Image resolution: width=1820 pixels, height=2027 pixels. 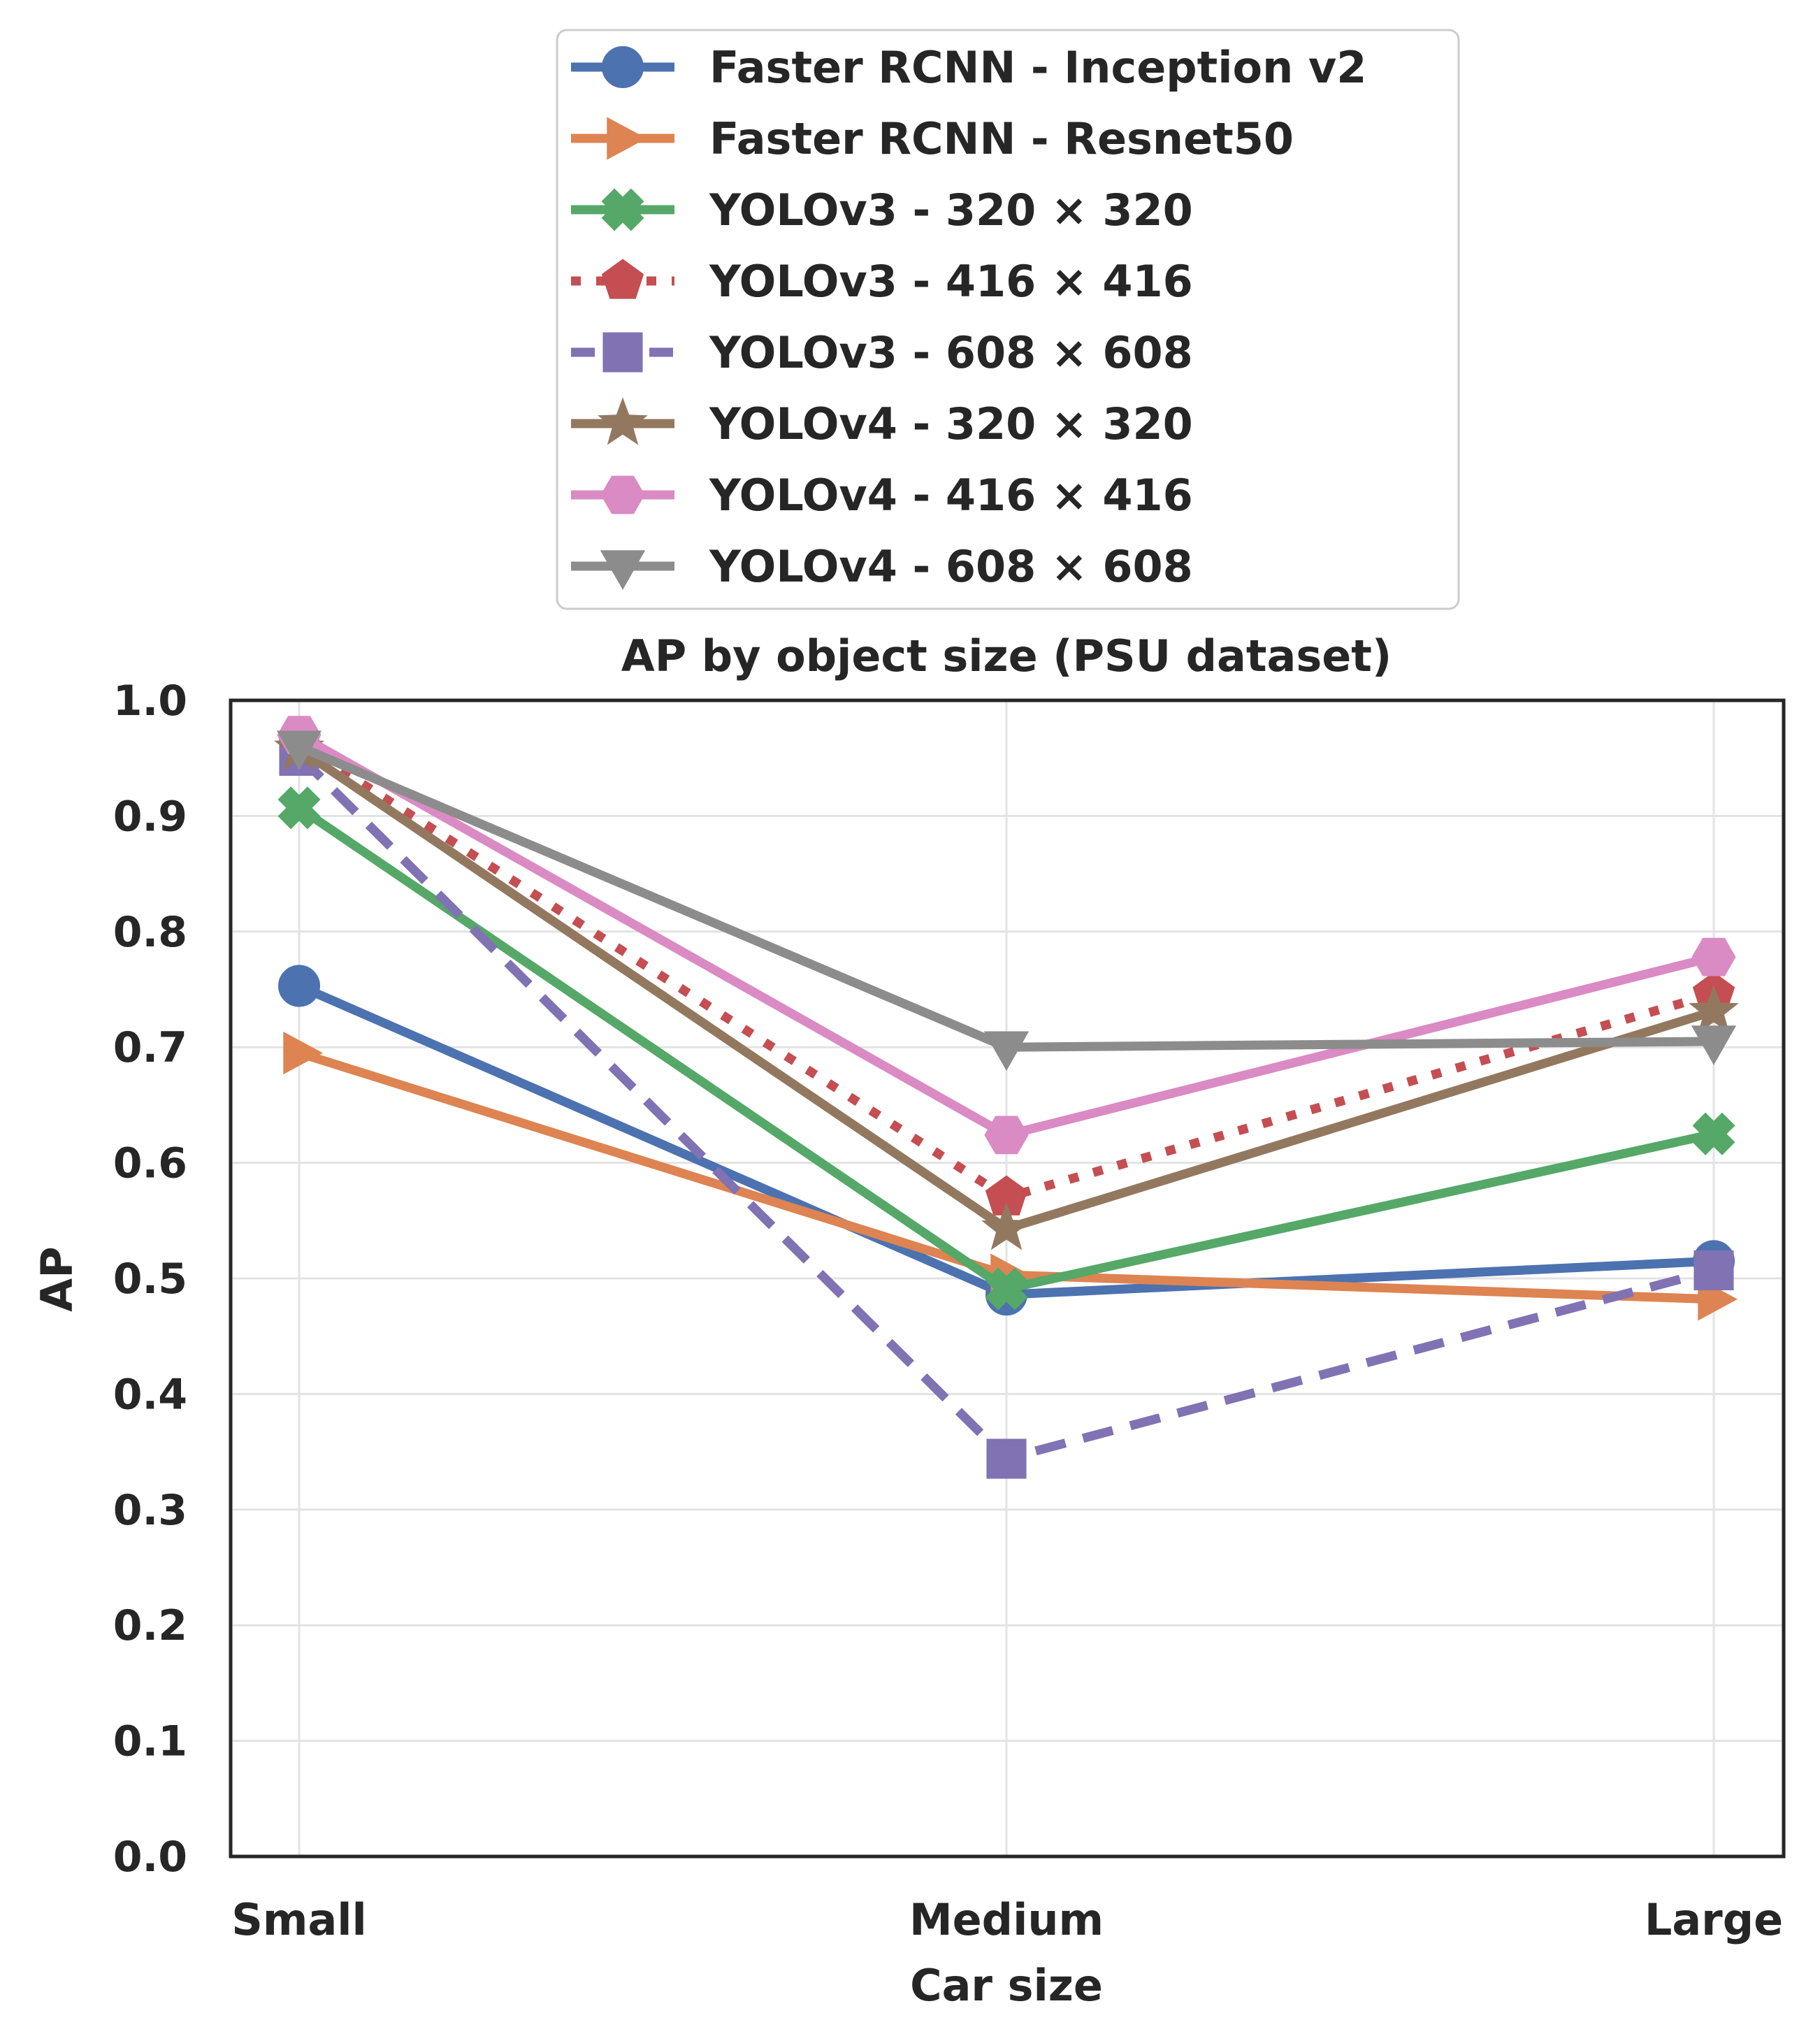 What do you see at coordinates (150, 701) in the screenshot?
I see `y-tick-label: 1.0` at bounding box center [150, 701].